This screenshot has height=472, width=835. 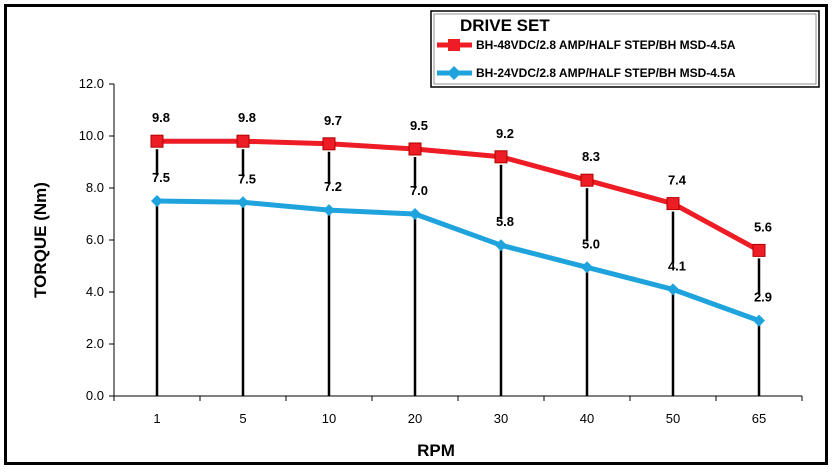 I want to click on data-label: 9.2, so click(x=505, y=133).